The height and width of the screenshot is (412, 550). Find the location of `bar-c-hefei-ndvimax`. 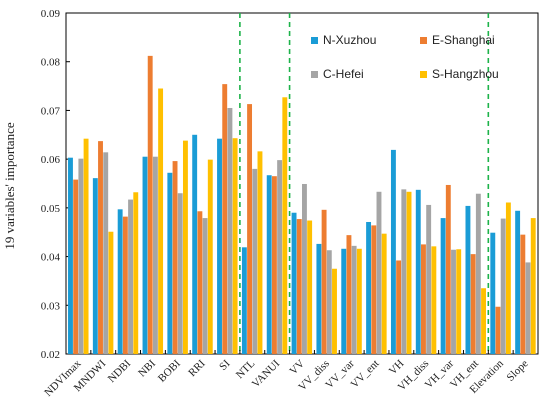

bar-c-hefei-ndvimax is located at coordinates (81, 256).